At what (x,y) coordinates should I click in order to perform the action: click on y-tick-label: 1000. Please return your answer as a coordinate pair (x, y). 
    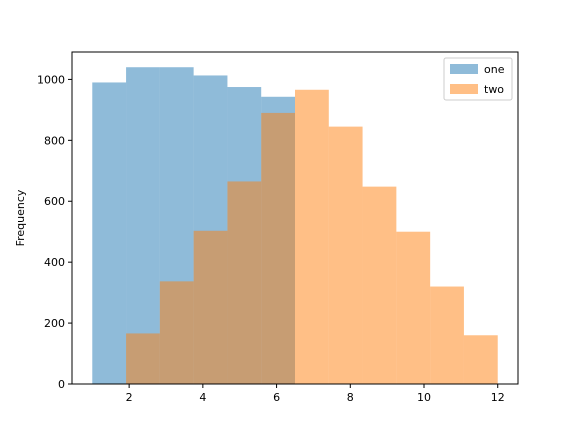
    Looking at the image, I should click on (51, 79).